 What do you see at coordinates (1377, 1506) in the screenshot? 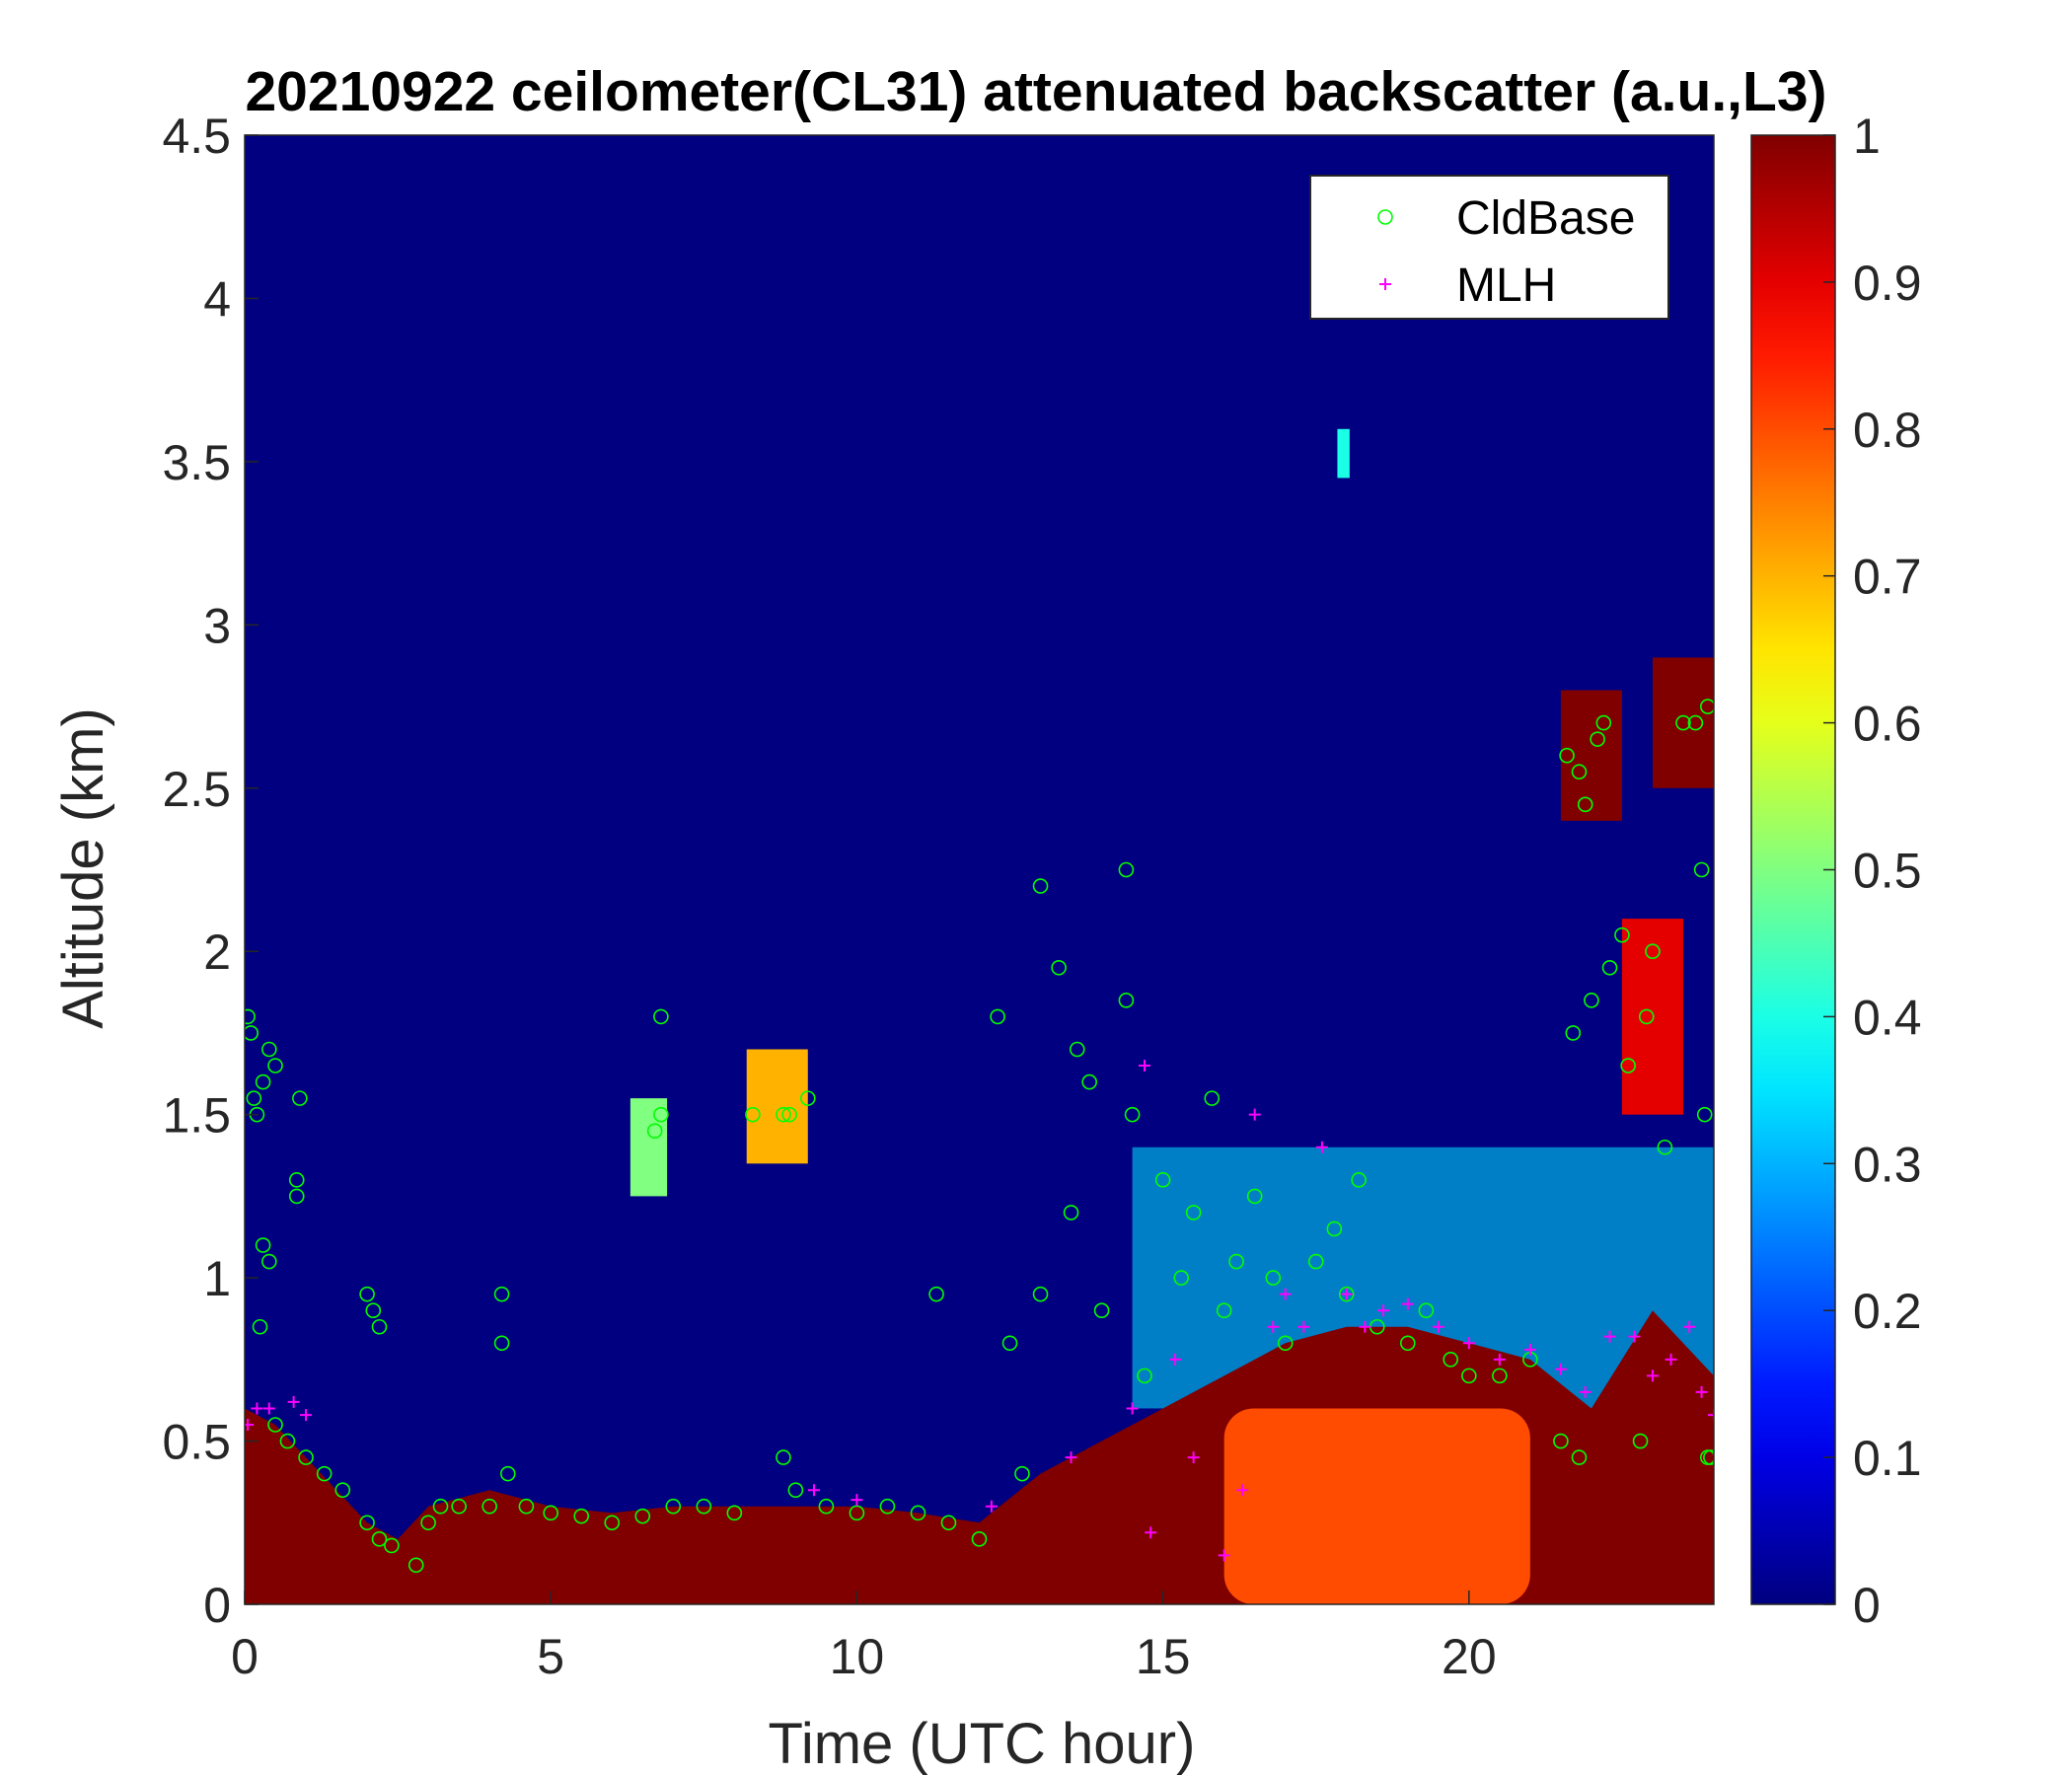
I see `orange-region` at bounding box center [1377, 1506].